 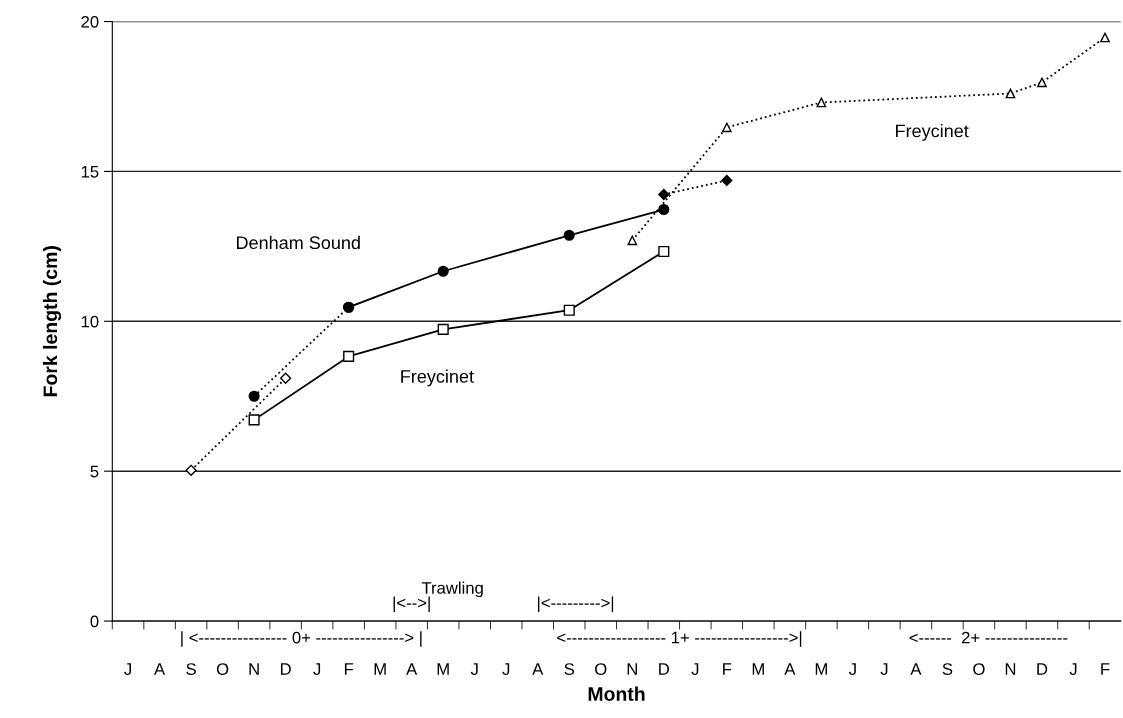 What do you see at coordinates (90, 172) in the screenshot?
I see `y-tick-label: 15` at bounding box center [90, 172].